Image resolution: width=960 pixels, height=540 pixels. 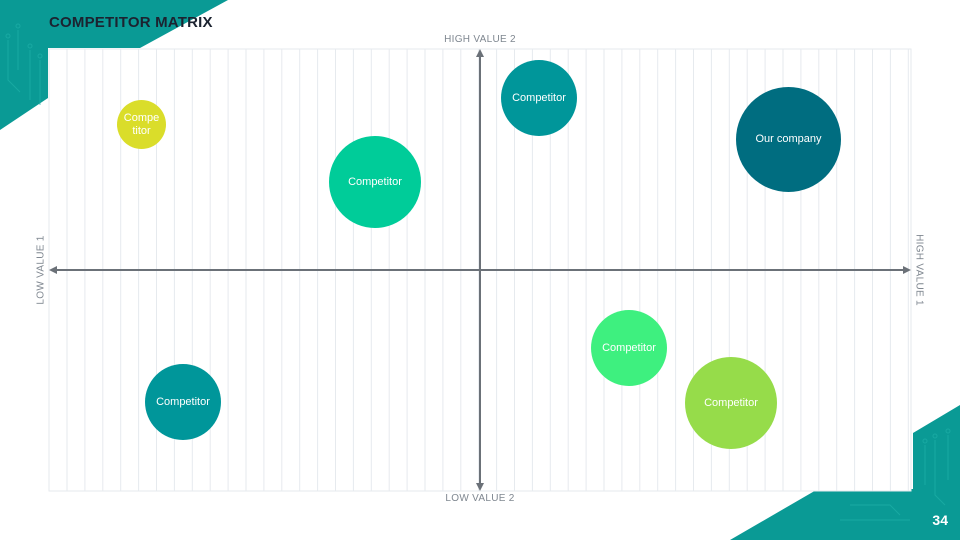 What do you see at coordinates (480, 498) in the screenshot?
I see `axis-label-bottom: LOW VALUE 2` at bounding box center [480, 498].